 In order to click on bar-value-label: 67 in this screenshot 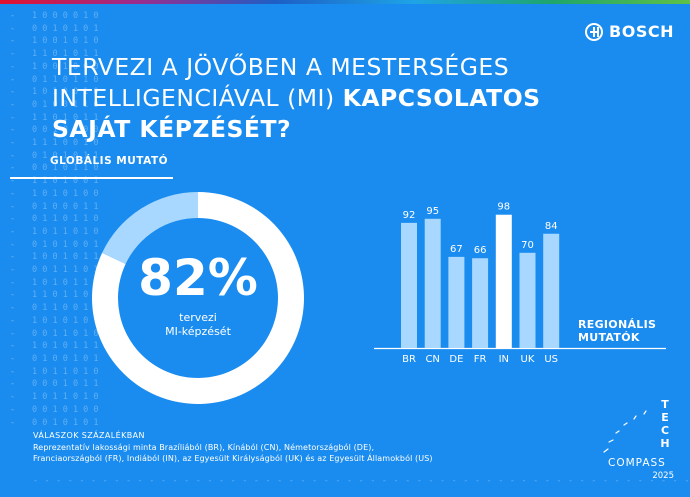, I will do `click(456, 249)`.